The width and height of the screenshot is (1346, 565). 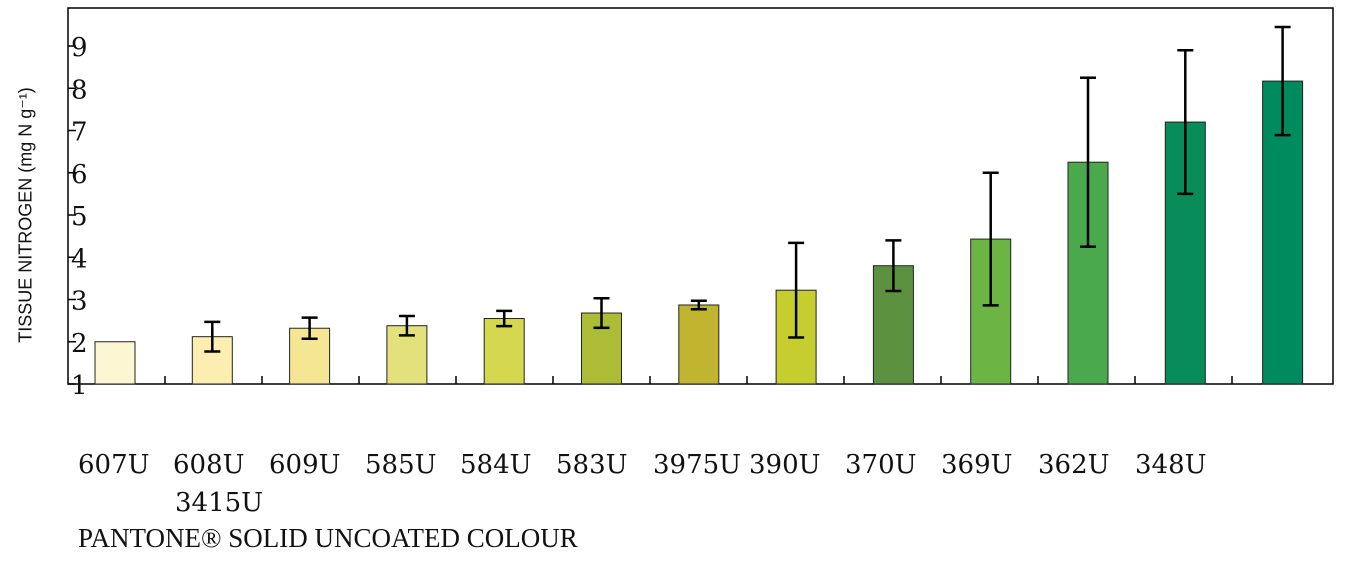 What do you see at coordinates (401, 465) in the screenshot?
I see `category-label: 585U` at bounding box center [401, 465].